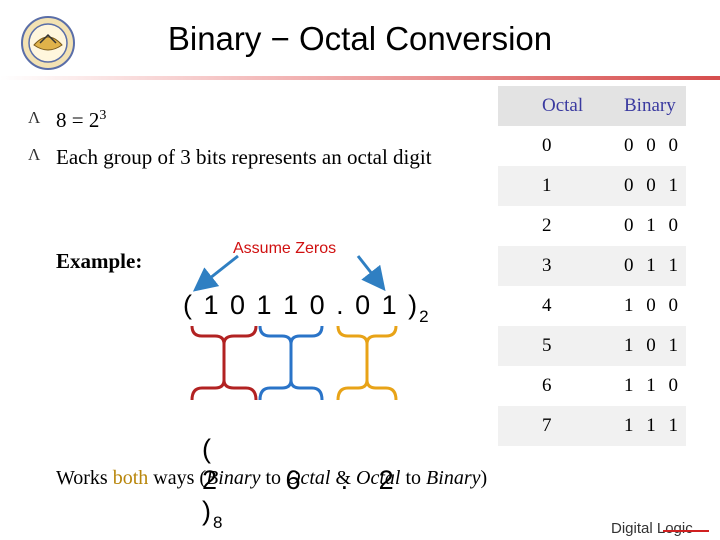  Describe the element at coordinates (301, 305) in the screenshot. I see `binary-digits: 1 0 1 1 0 . 0 1` at that location.